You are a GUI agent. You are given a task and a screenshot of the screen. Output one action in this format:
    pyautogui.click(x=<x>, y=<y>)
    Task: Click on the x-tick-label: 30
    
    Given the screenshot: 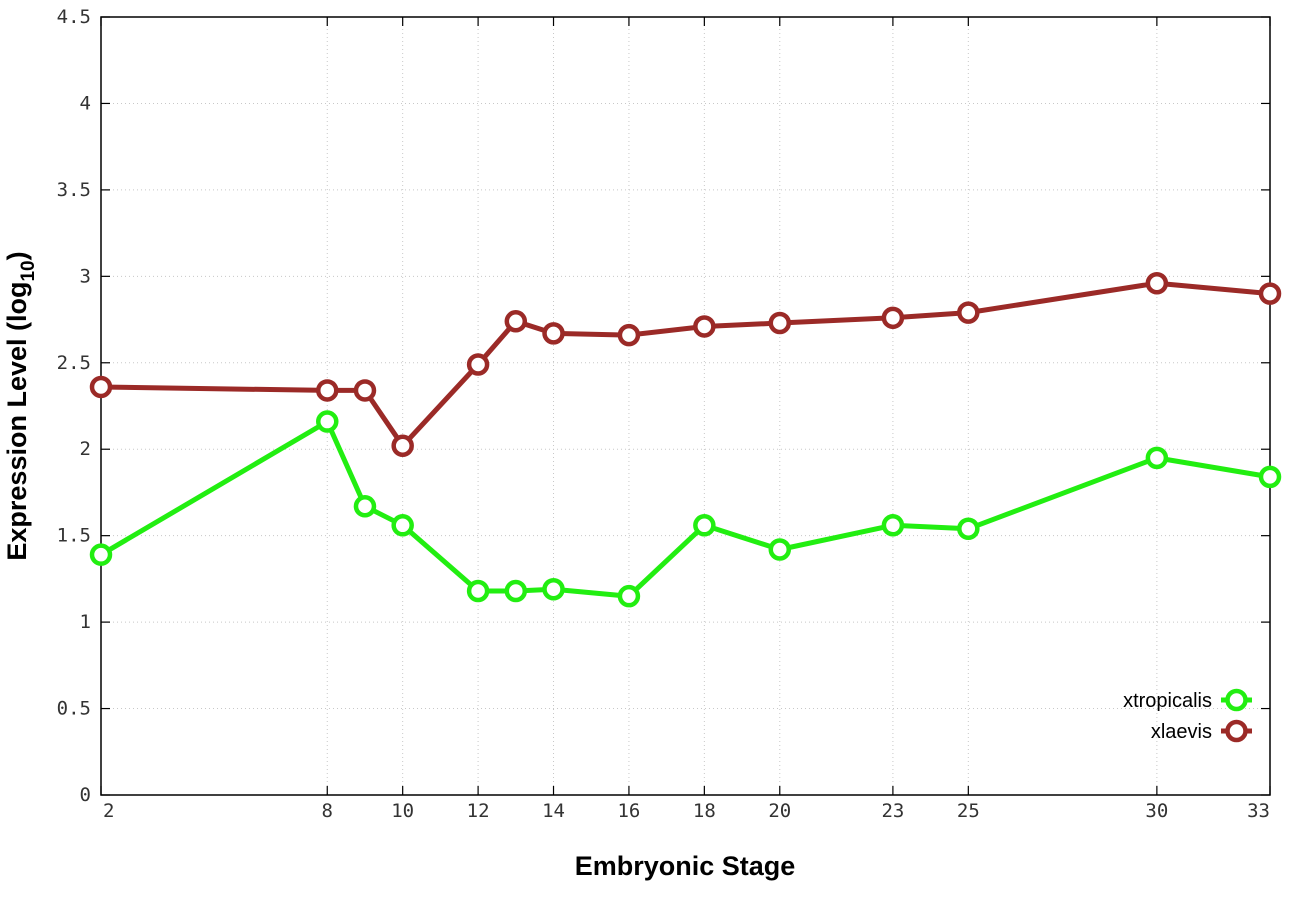 What is the action you would take?
    pyautogui.click(x=1156, y=811)
    